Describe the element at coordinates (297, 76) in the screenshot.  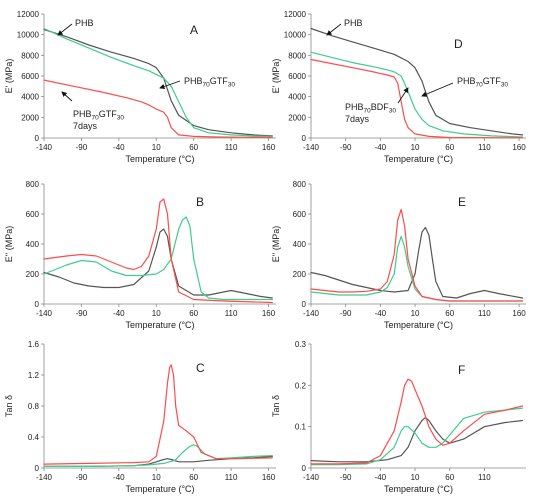
I see `y-tick-label: 6000` at that location.